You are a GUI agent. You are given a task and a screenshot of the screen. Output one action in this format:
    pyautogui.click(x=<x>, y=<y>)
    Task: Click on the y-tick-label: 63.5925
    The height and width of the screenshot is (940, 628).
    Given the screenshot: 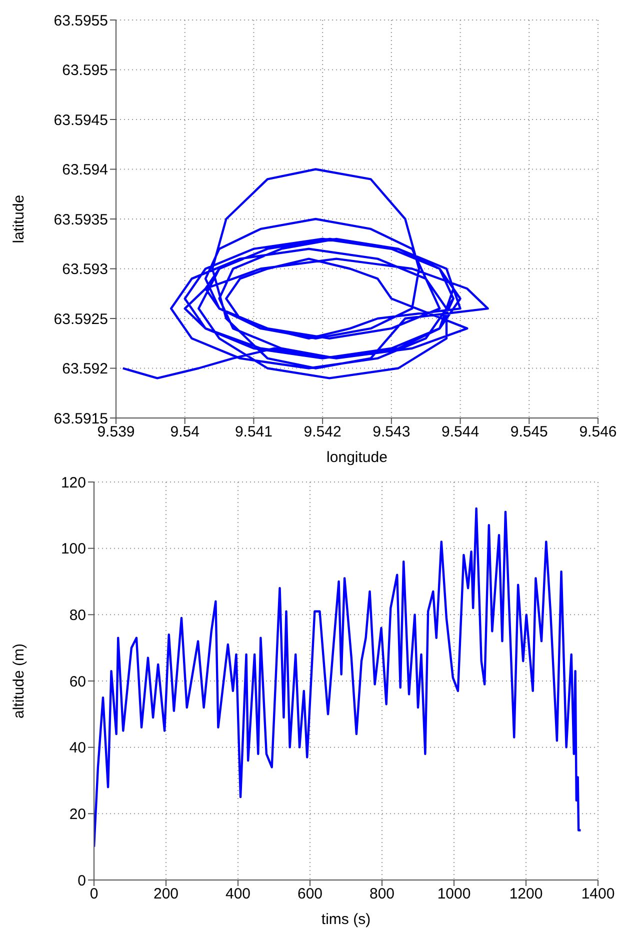 What is the action you would take?
    pyautogui.click(x=81, y=319)
    